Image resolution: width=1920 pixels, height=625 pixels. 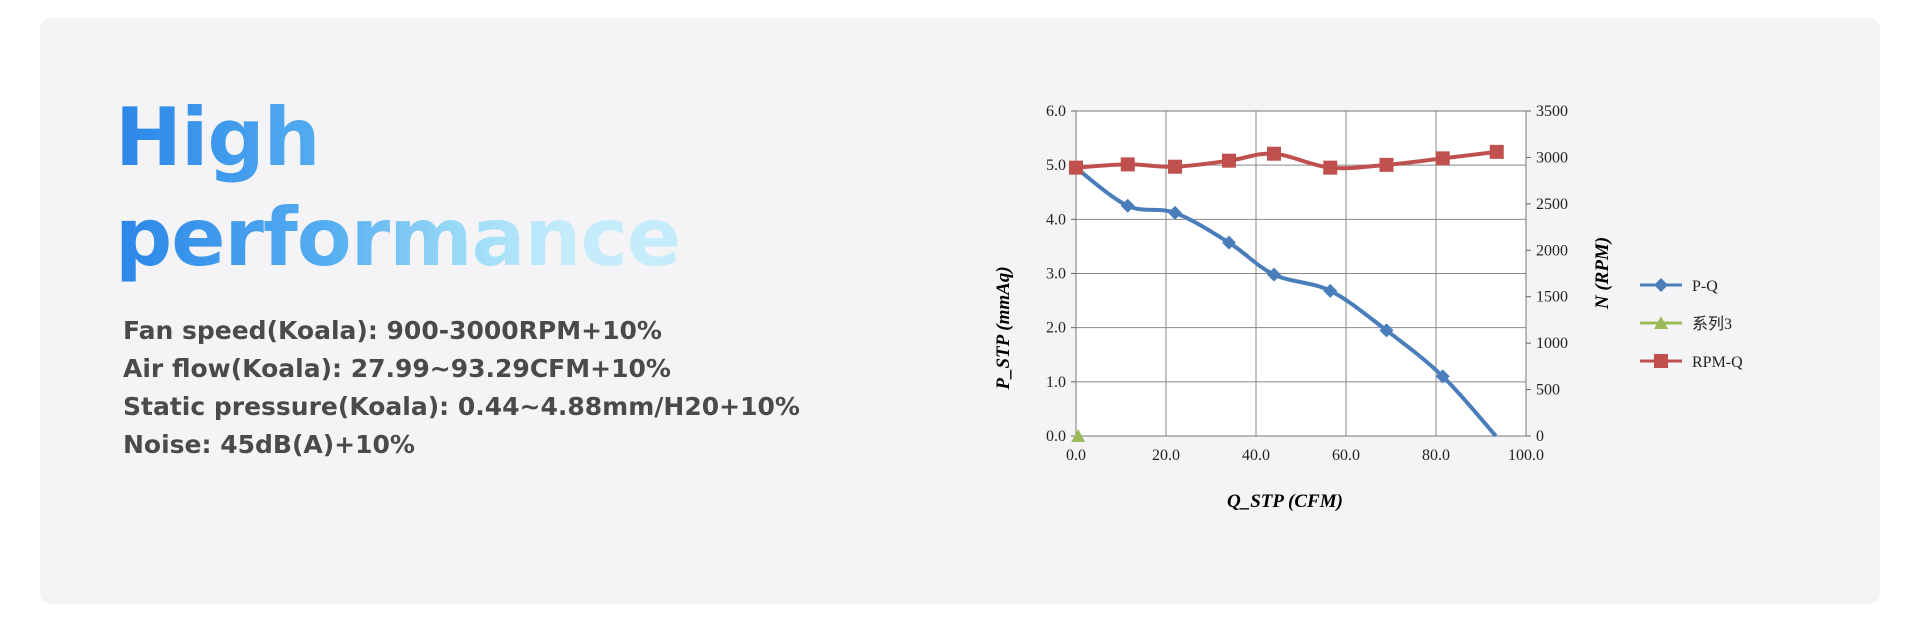 I want to click on y2-tick-label: 2500, so click(x=1552, y=204).